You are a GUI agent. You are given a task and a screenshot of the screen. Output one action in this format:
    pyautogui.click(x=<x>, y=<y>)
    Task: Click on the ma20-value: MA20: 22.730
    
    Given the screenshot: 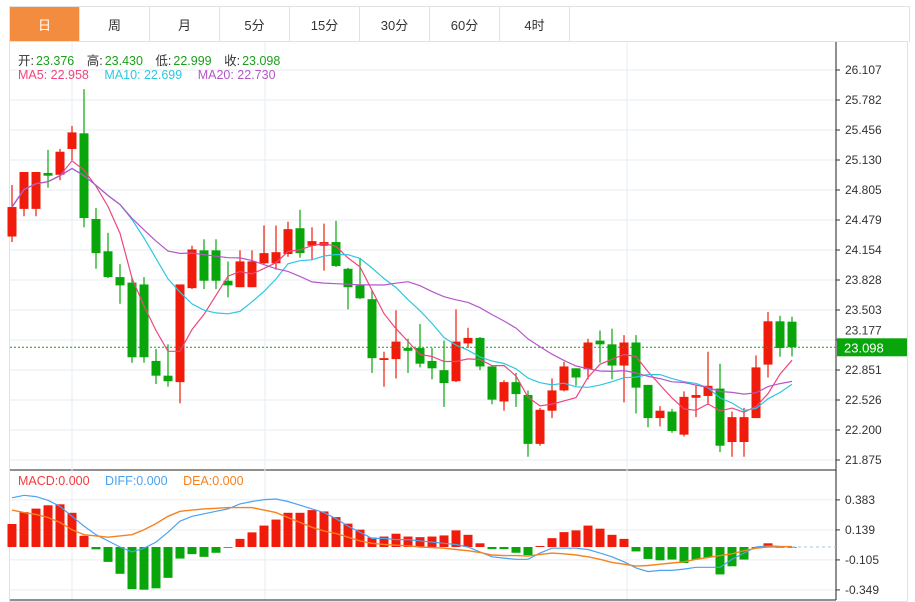 What is the action you would take?
    pyautogui.click(x=236, y=75)
    